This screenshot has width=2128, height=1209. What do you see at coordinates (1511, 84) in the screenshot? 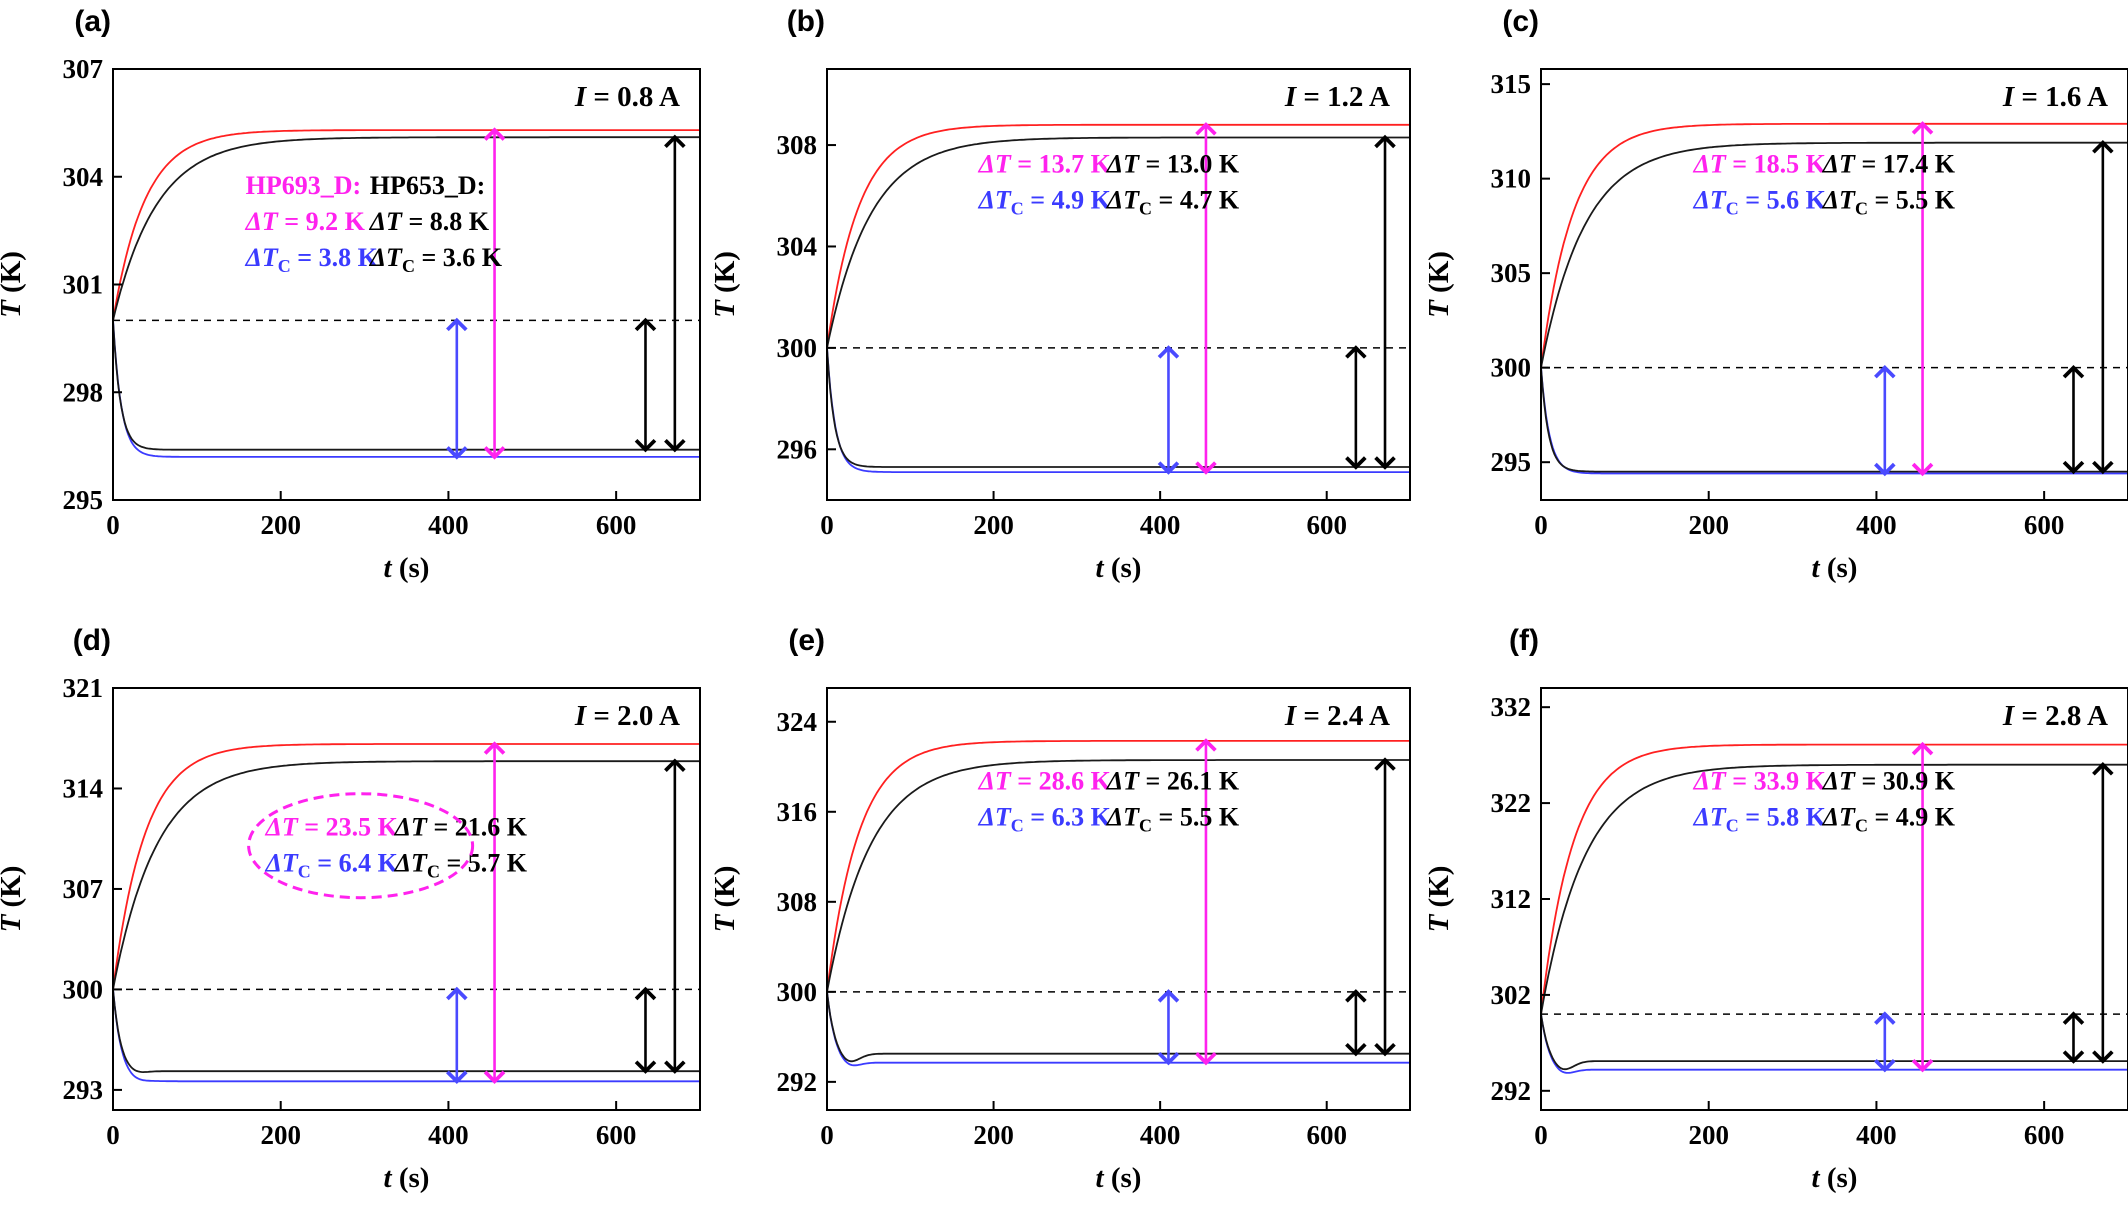
I see `y-tick-label: 315` at bounding box center [1511, 84].